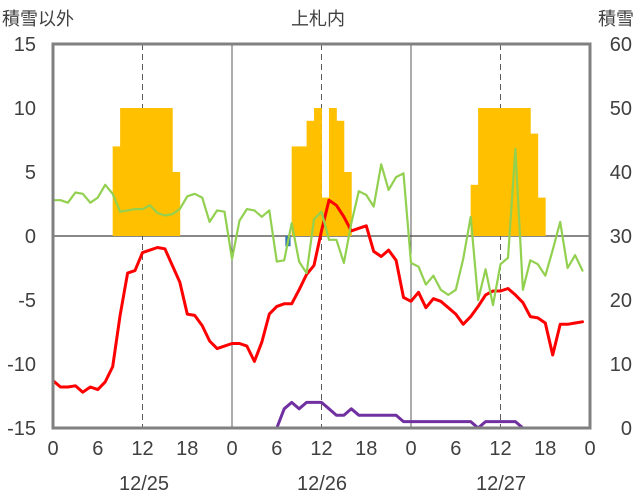  I want to click on right-y-tick-label: 50, so click(621, 109).